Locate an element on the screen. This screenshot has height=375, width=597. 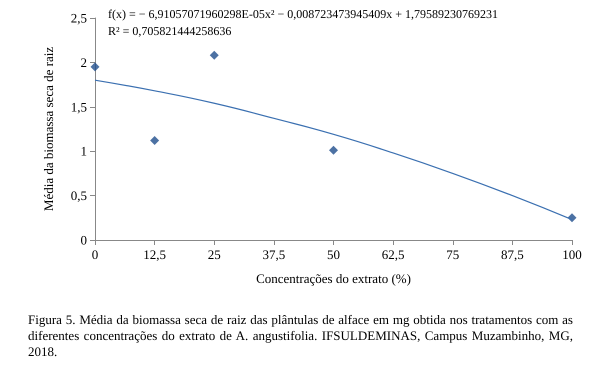
y-tick-label: 0,5 is located at coordinates (78, 196).